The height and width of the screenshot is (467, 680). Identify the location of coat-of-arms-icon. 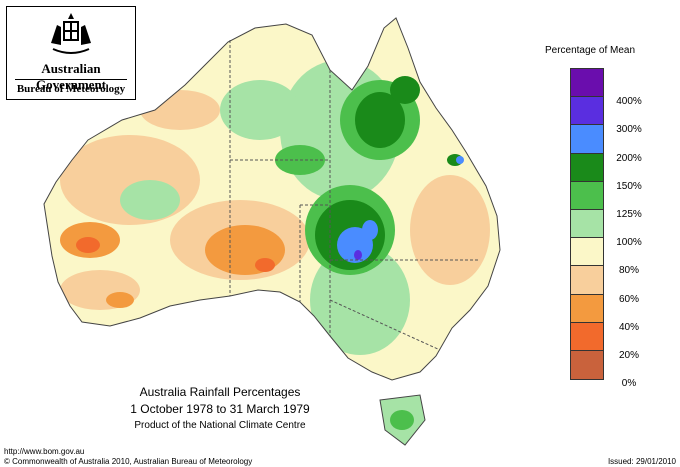
(71, 33).